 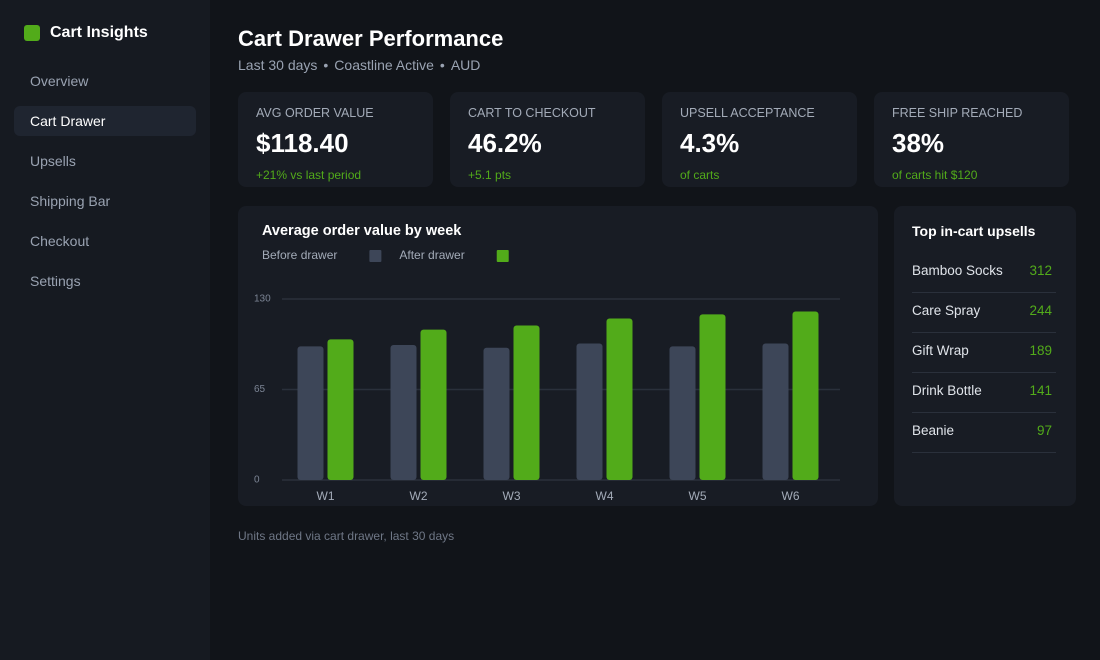 I want to click on kpi-note: +21% vs last period, so click(x=309, y=175).